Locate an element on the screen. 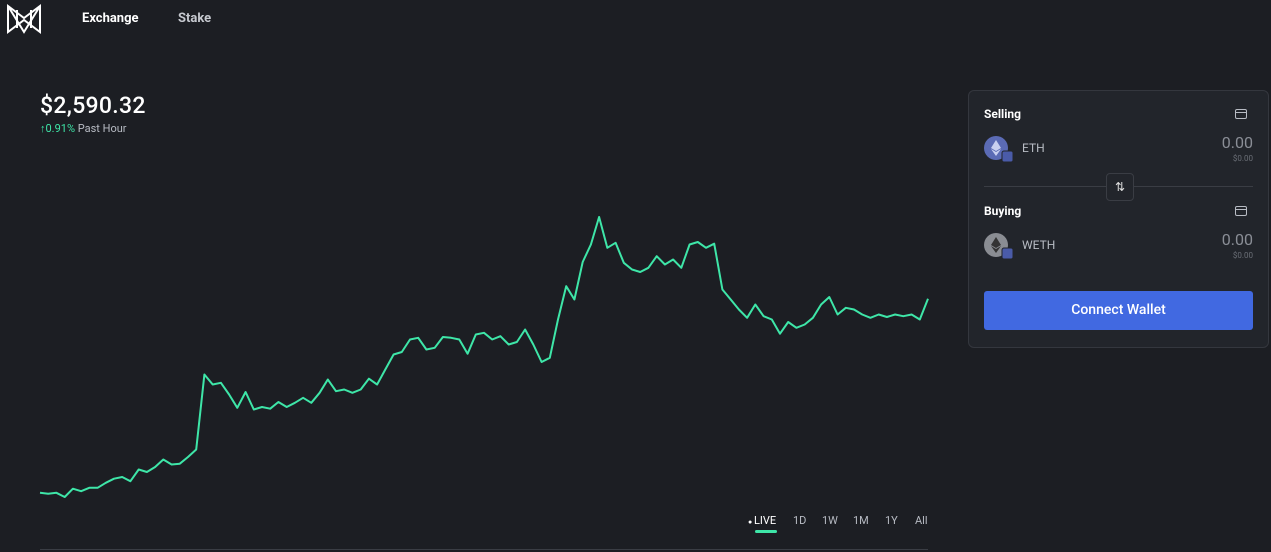 This screenshot has height=552, width=1271. range-tab: 1M is located at coordinates (861, 520).